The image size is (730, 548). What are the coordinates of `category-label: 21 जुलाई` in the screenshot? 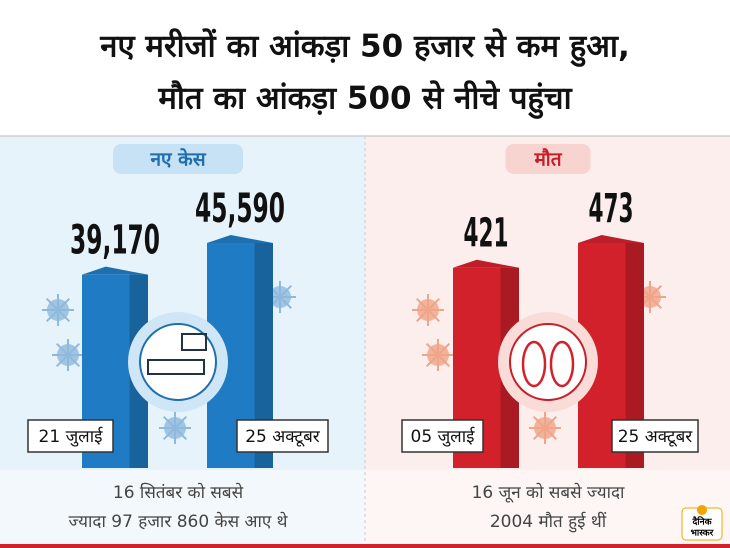 It's located at (71, 436).